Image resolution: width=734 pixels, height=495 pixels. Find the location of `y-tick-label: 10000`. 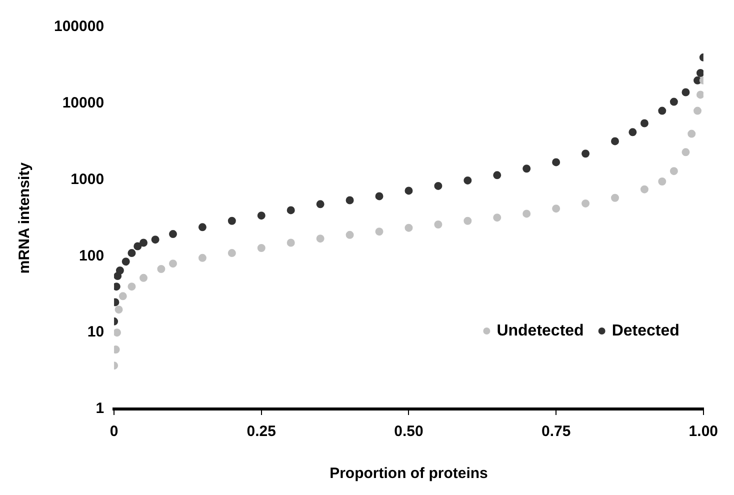

y-tick-label: 10000 is located at coordinates (83, 103).